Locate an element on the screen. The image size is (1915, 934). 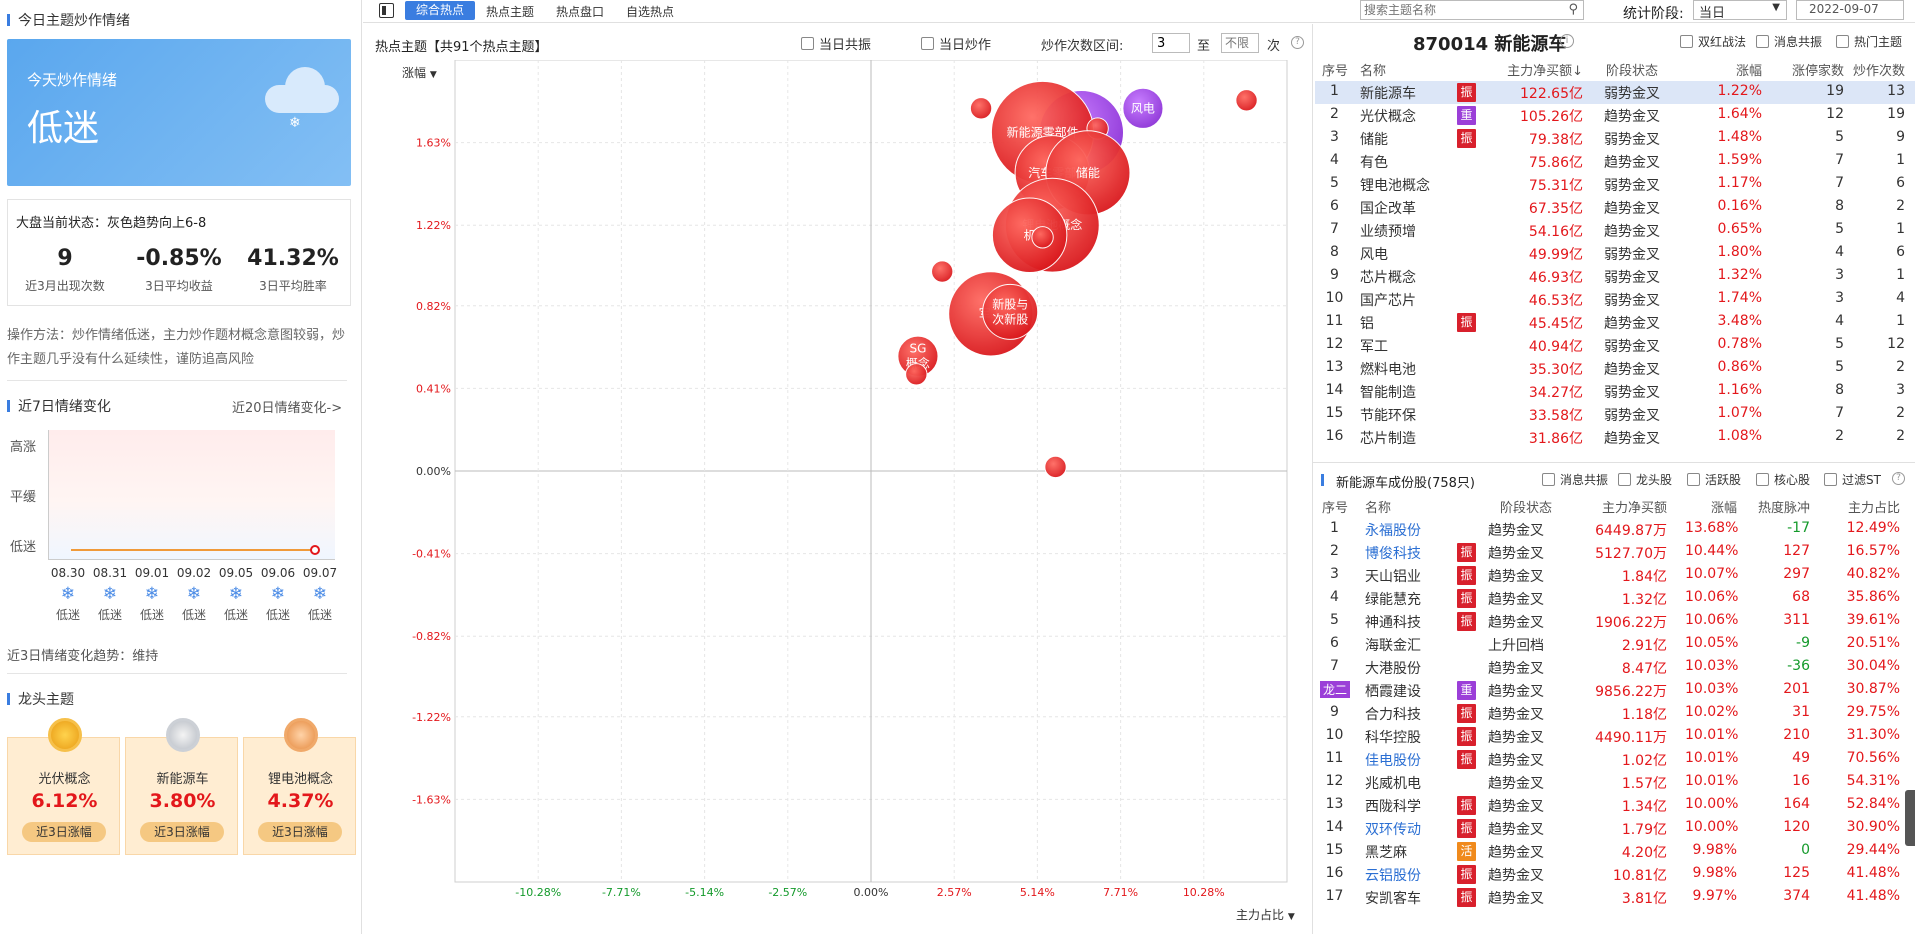
theme-row: 14 智能制造 34.27亿 弱势金叉 1.16% 8 3 is located at coordinates (1615, 391).